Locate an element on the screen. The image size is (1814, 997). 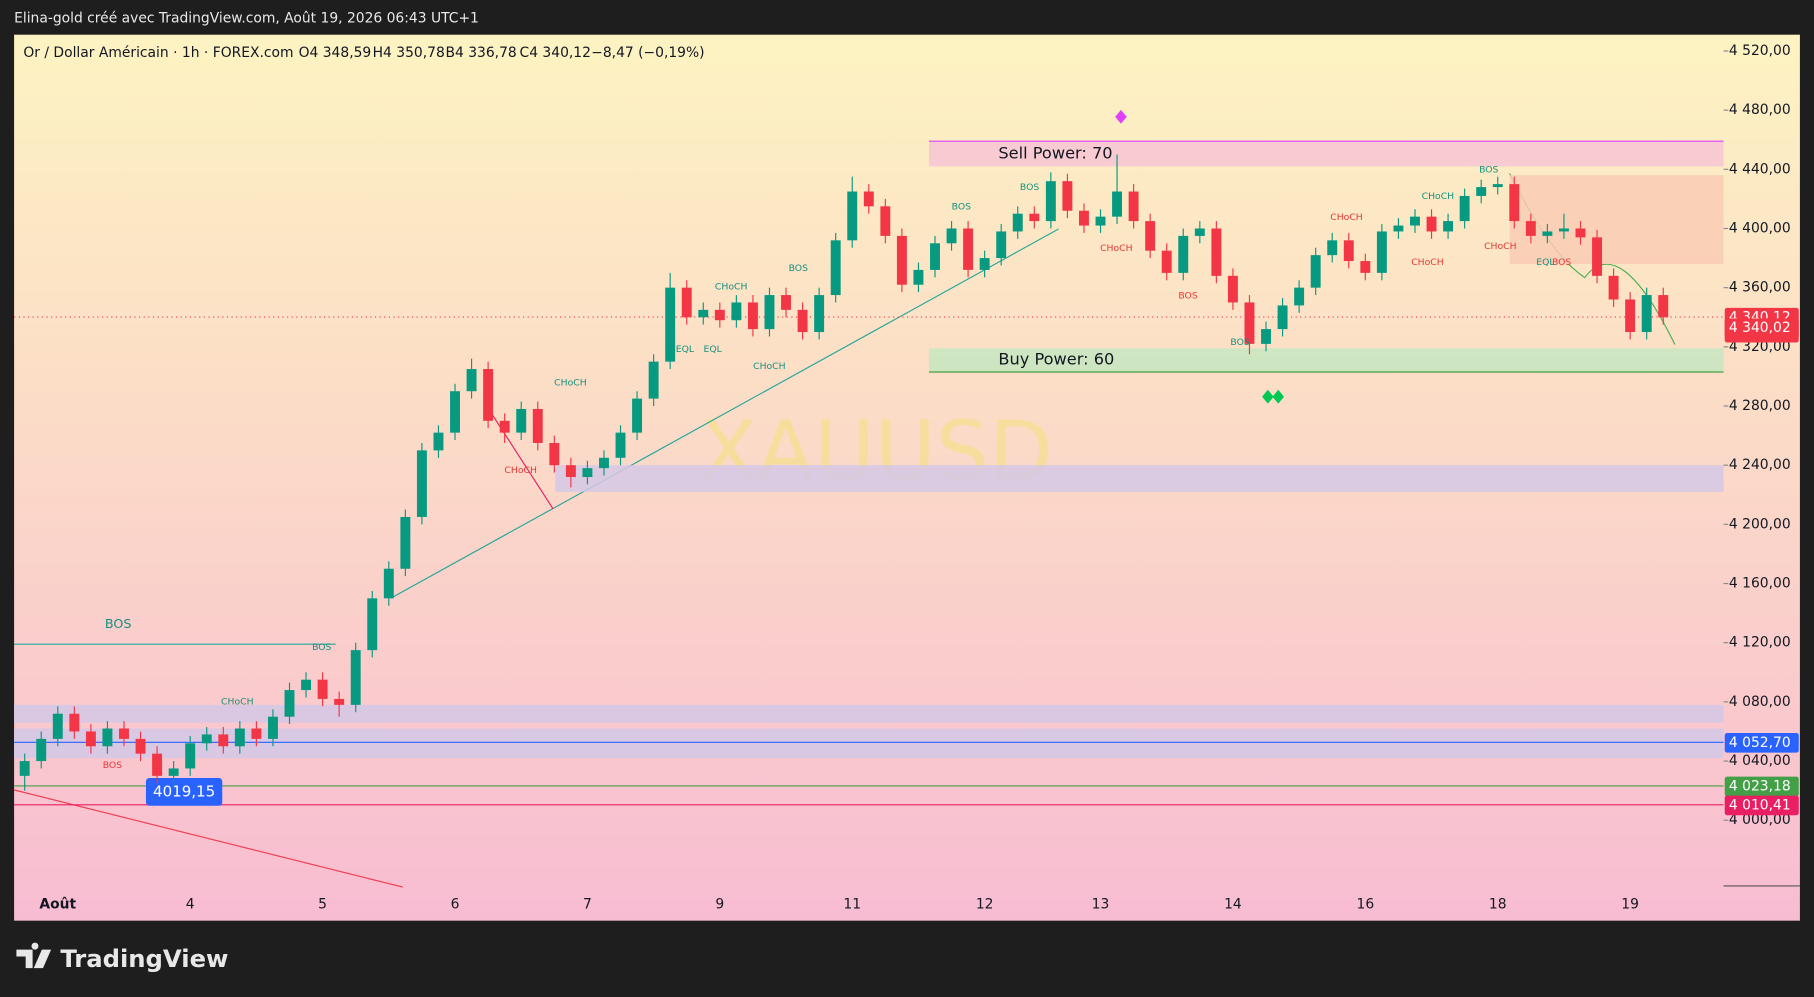
arrow is located at coordinates (519, 457).